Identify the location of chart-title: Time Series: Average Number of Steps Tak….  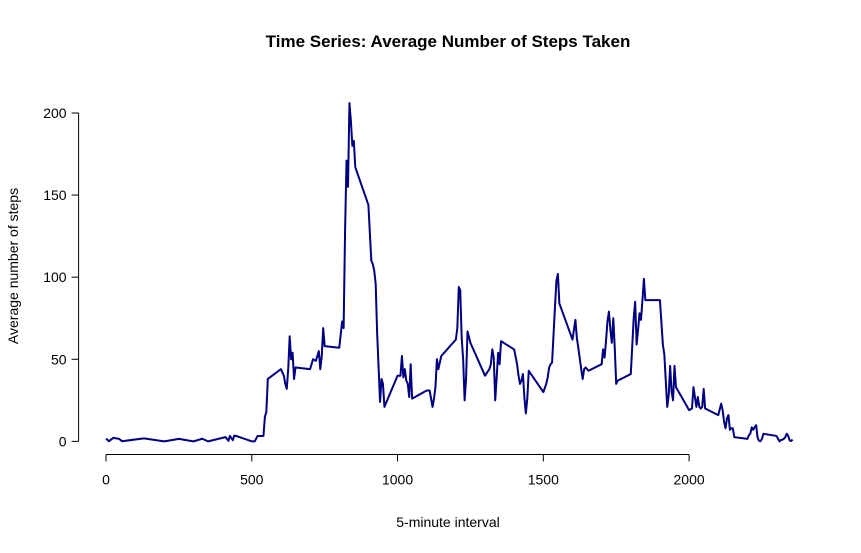
(448, 41).